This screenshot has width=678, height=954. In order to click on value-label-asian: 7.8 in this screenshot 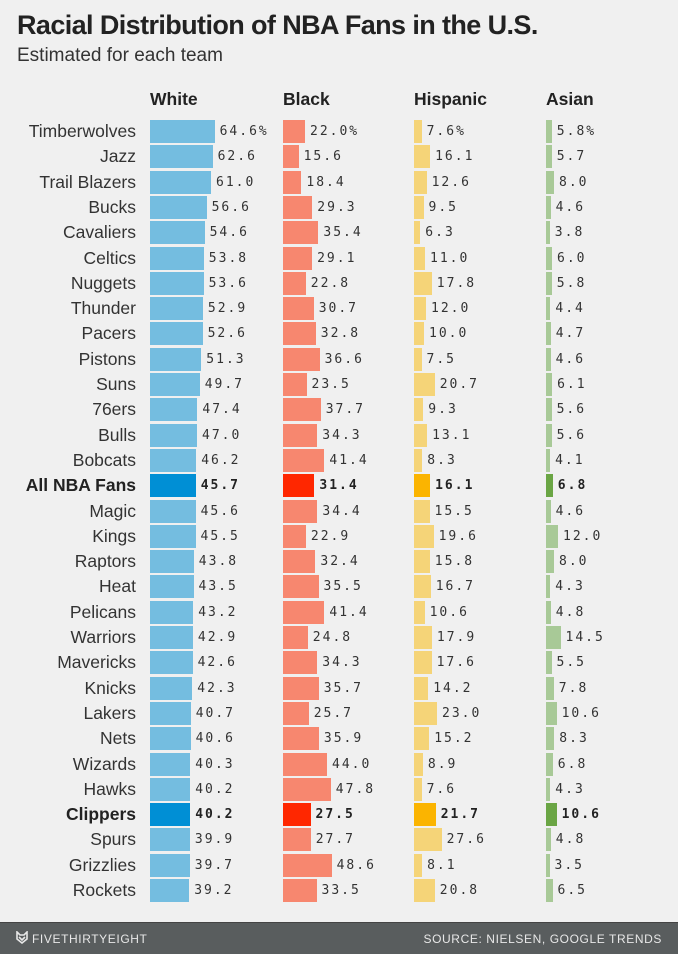, I will do `click(573, 688)`.